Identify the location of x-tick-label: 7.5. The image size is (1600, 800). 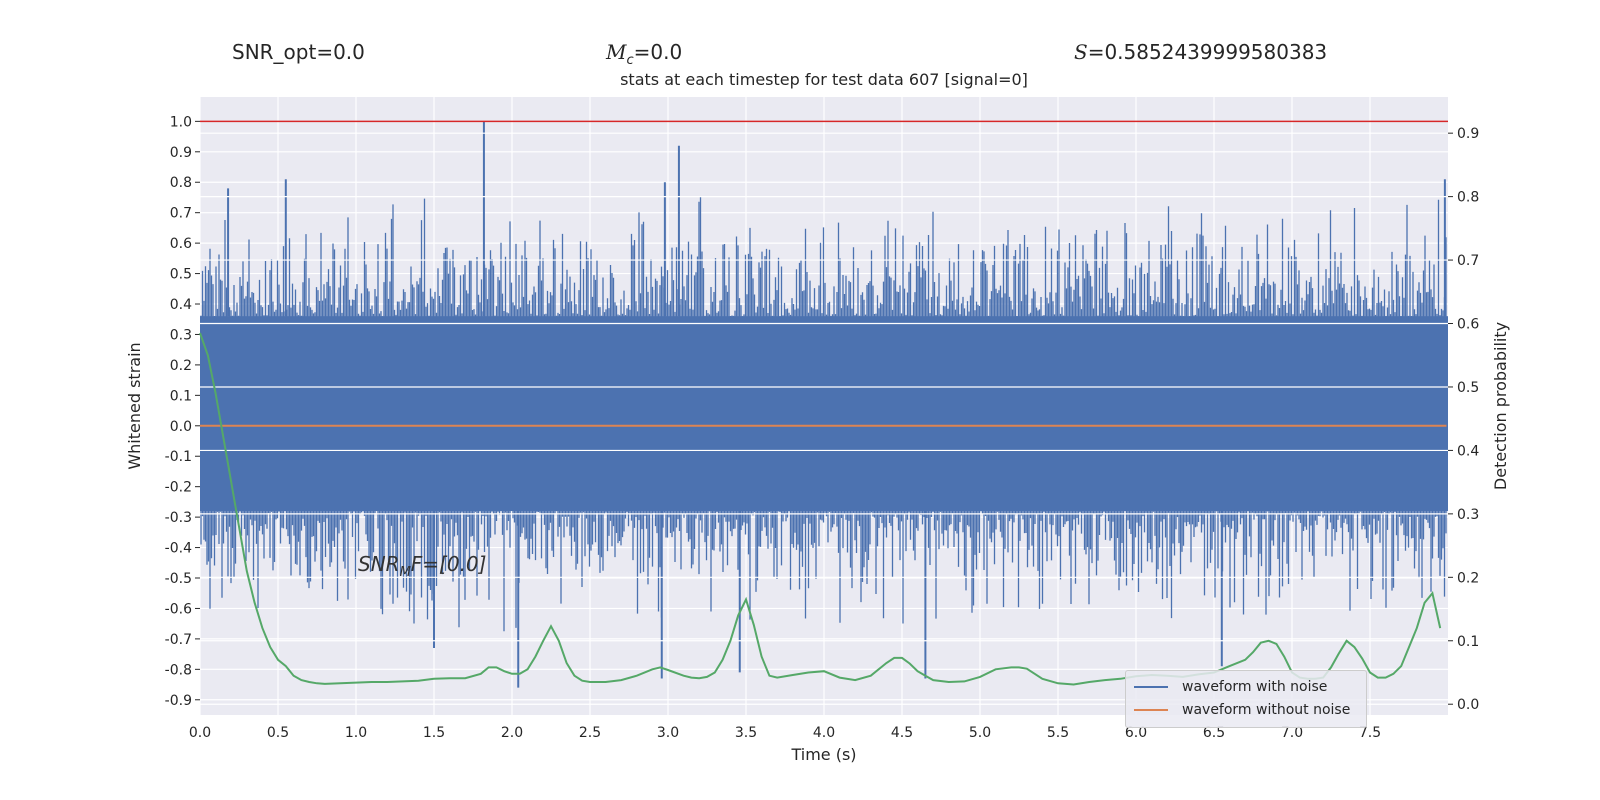
(1370, 733).